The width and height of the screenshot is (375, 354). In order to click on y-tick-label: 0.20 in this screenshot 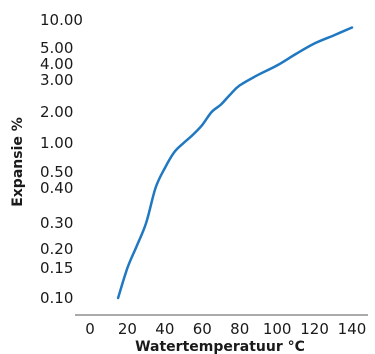, I will do `click(56, 249)`.